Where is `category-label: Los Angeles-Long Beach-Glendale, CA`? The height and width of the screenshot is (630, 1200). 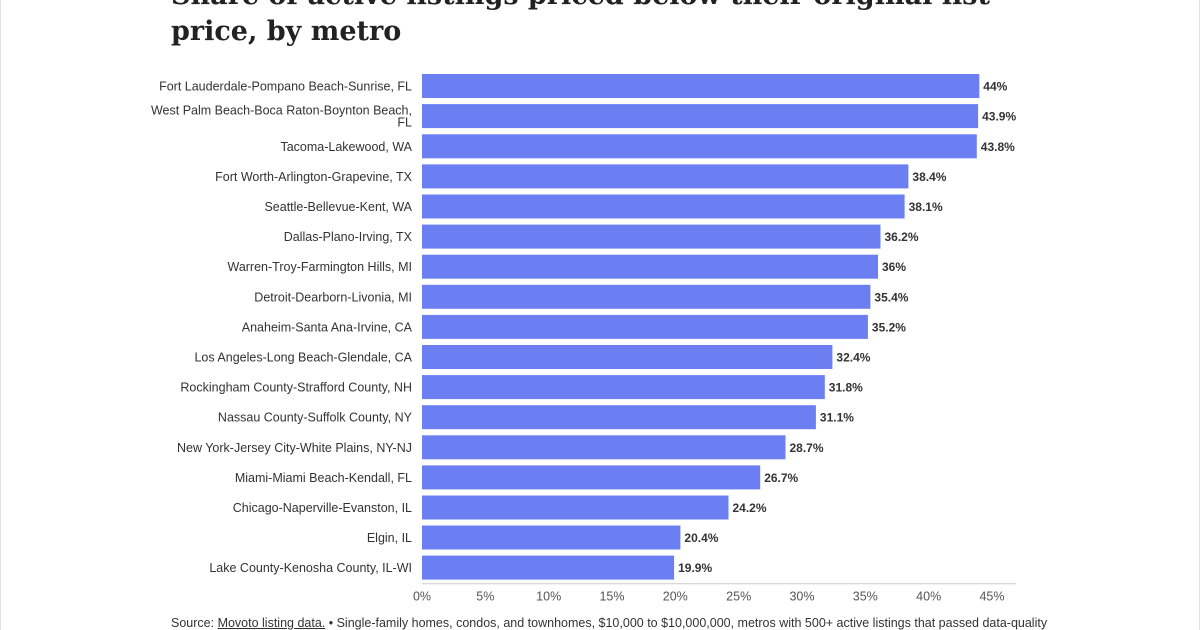
category-label: Los Angeles-Long Beach-Glendale, CA is located at coordinates (303, 358).